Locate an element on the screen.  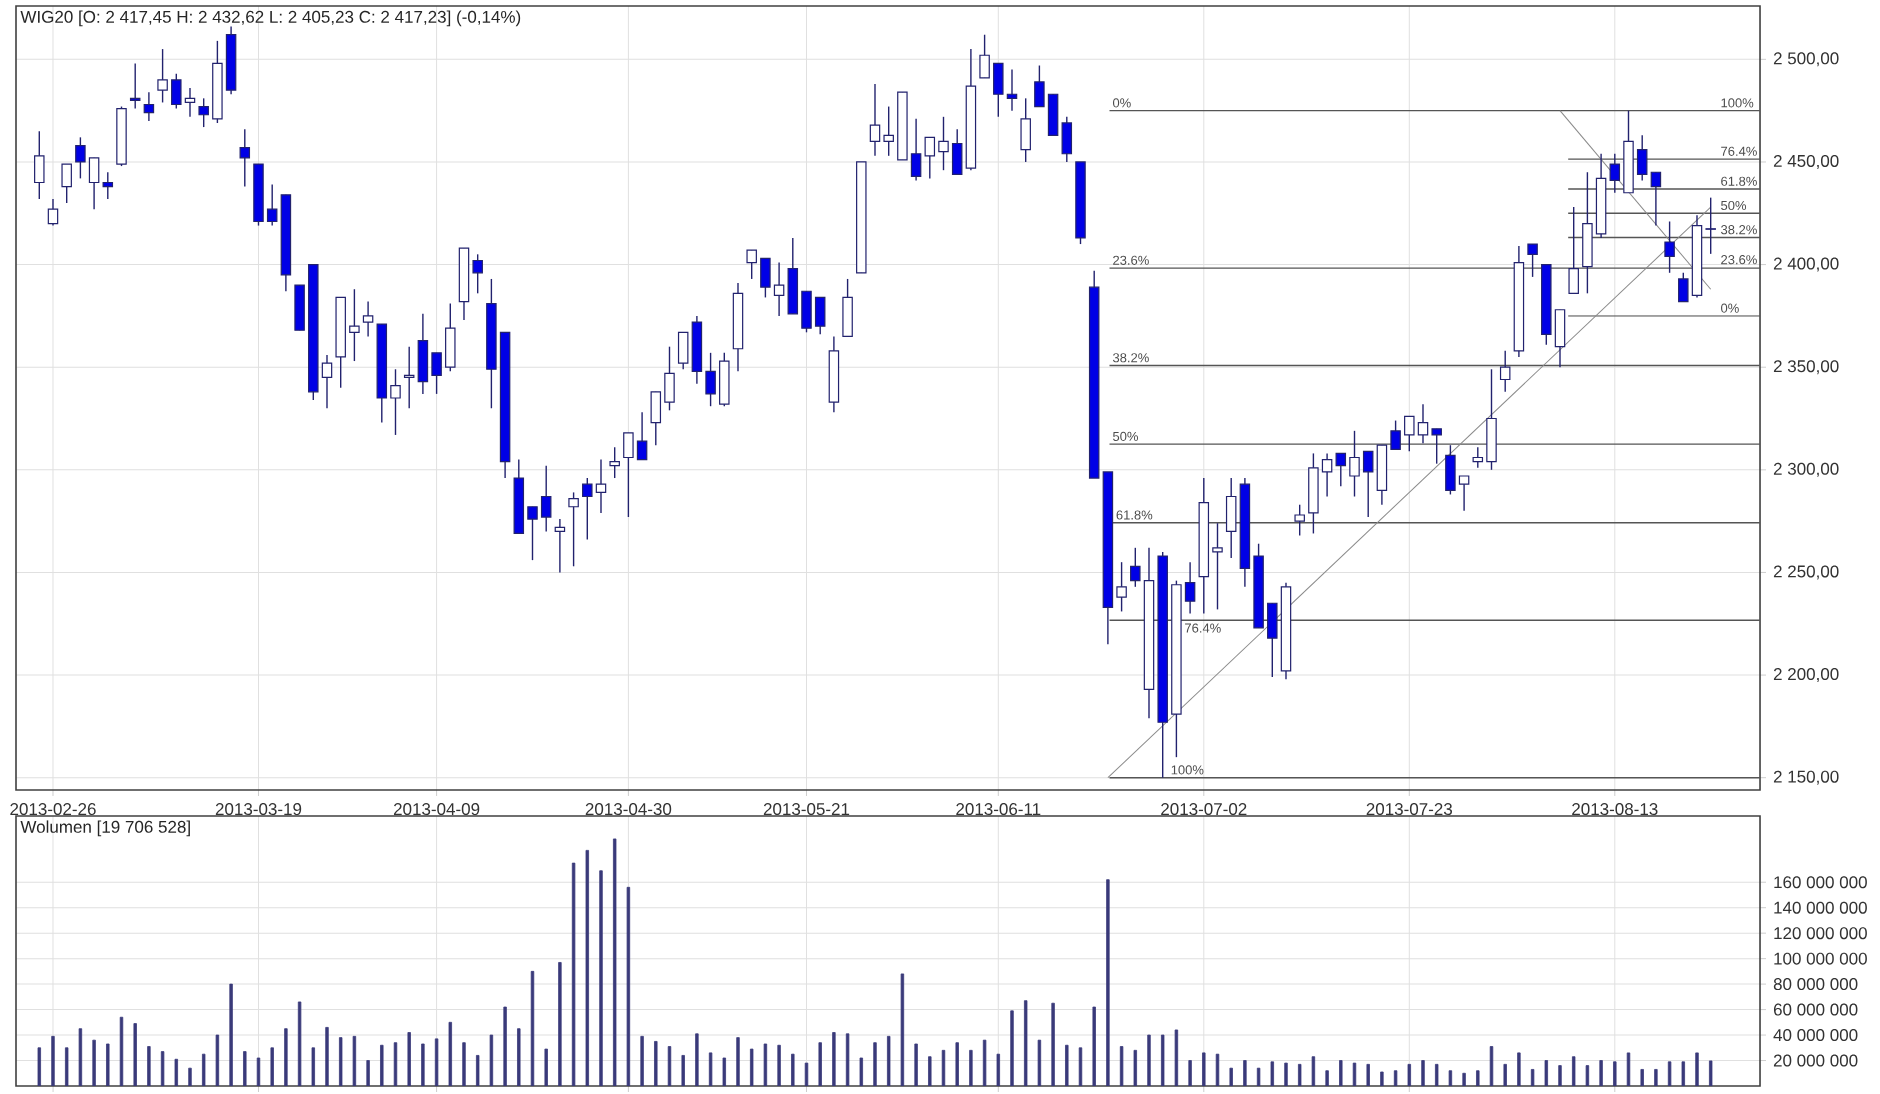
y-tick-label: 2 450,00 is located at coordinates (1806, 161).